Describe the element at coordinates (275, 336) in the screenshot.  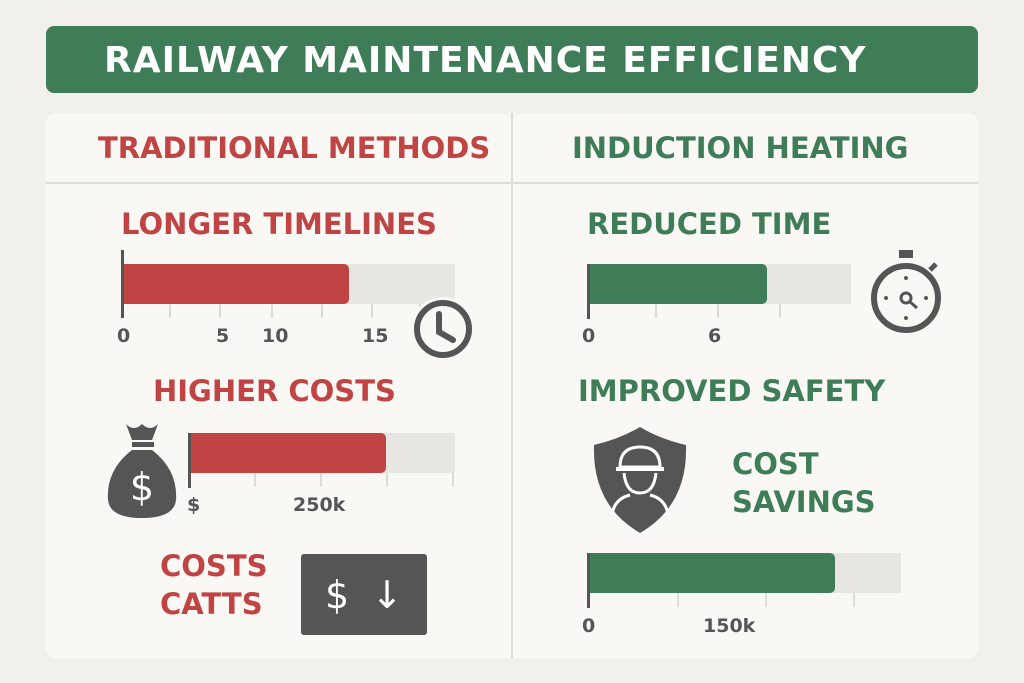
I see `tick-label: 10` at that location.